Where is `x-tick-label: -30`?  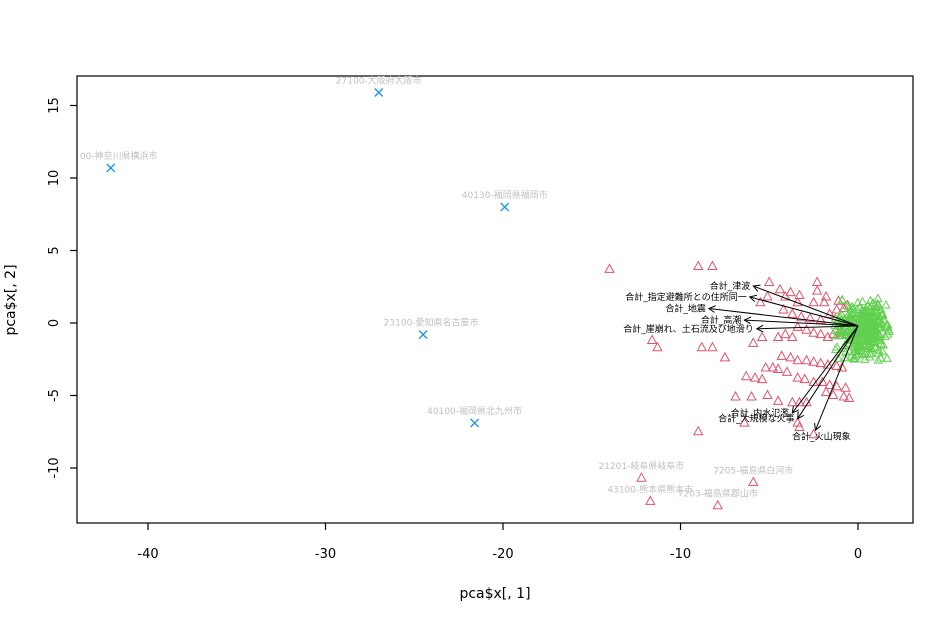 x-tick-label: -30 is located at coordinates (325, 554).